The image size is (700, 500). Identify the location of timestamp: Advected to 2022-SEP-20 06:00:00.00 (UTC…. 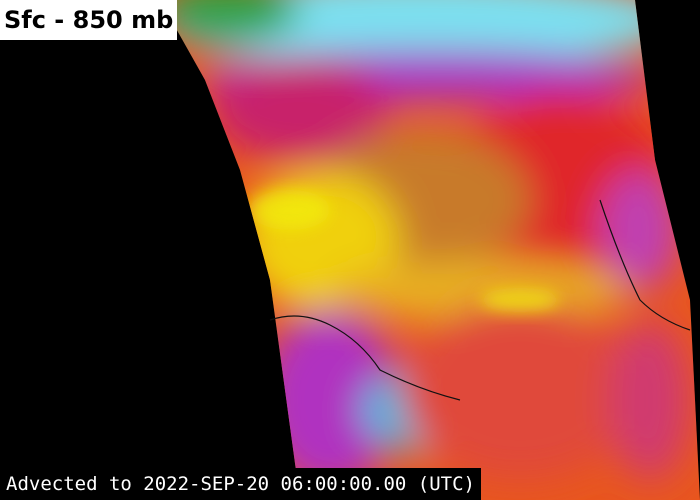
(240, 484).